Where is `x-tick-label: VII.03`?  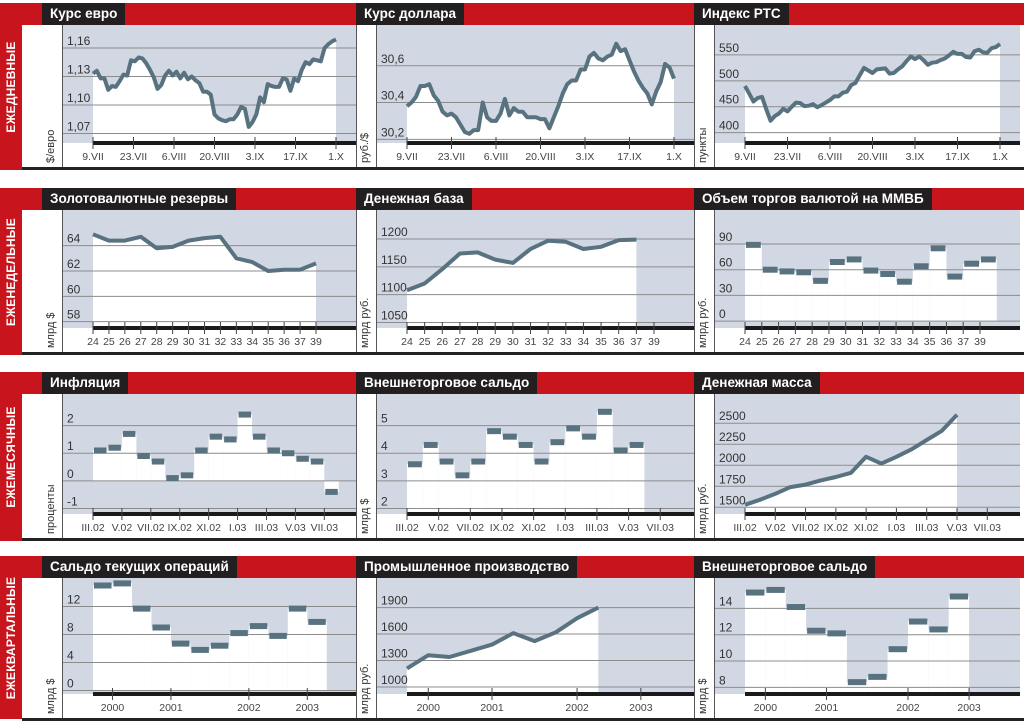
x-tick-label: VII.03 is located at coordinates (325, 528).